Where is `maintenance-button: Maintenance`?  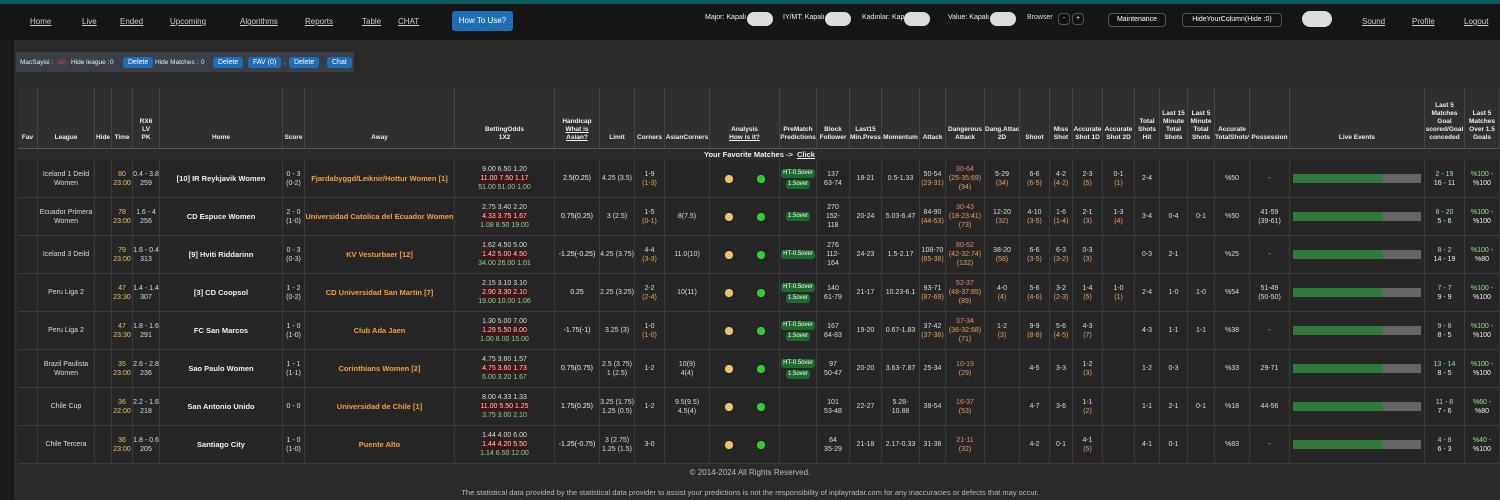 maintenance-button: Maintenance is located at coordinates (1137, 20).